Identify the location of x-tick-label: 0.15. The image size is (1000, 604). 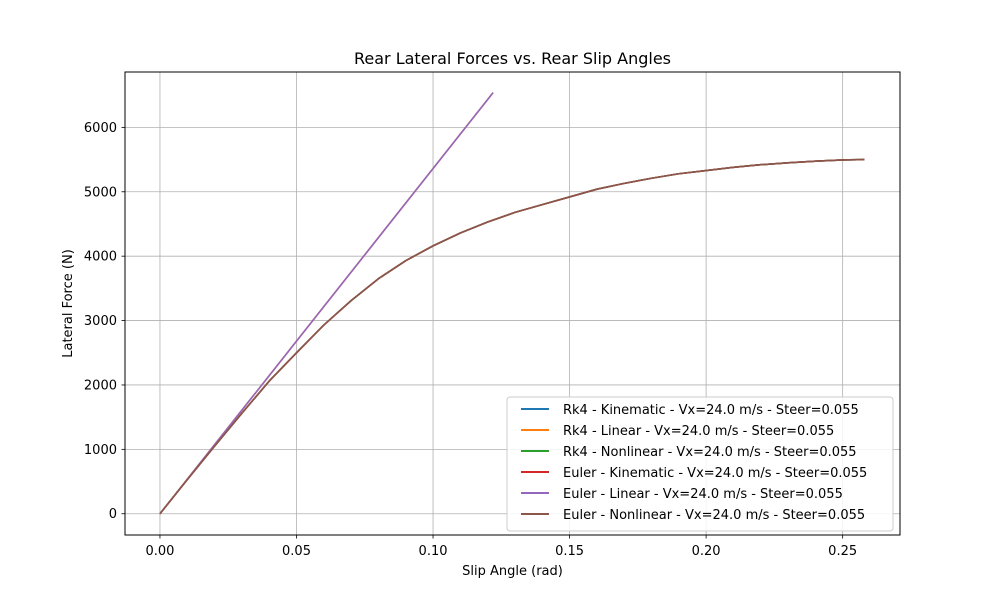
(569, 551).